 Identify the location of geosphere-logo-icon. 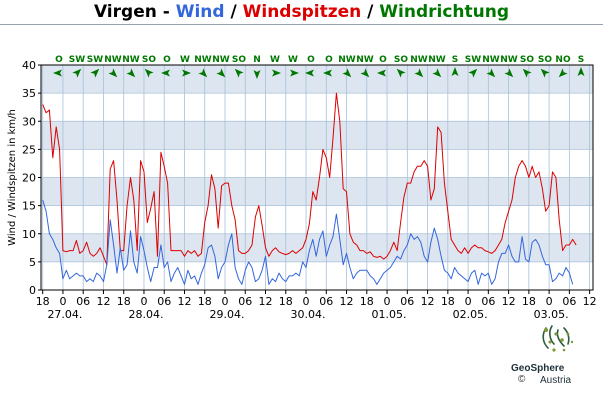
(558, 338).